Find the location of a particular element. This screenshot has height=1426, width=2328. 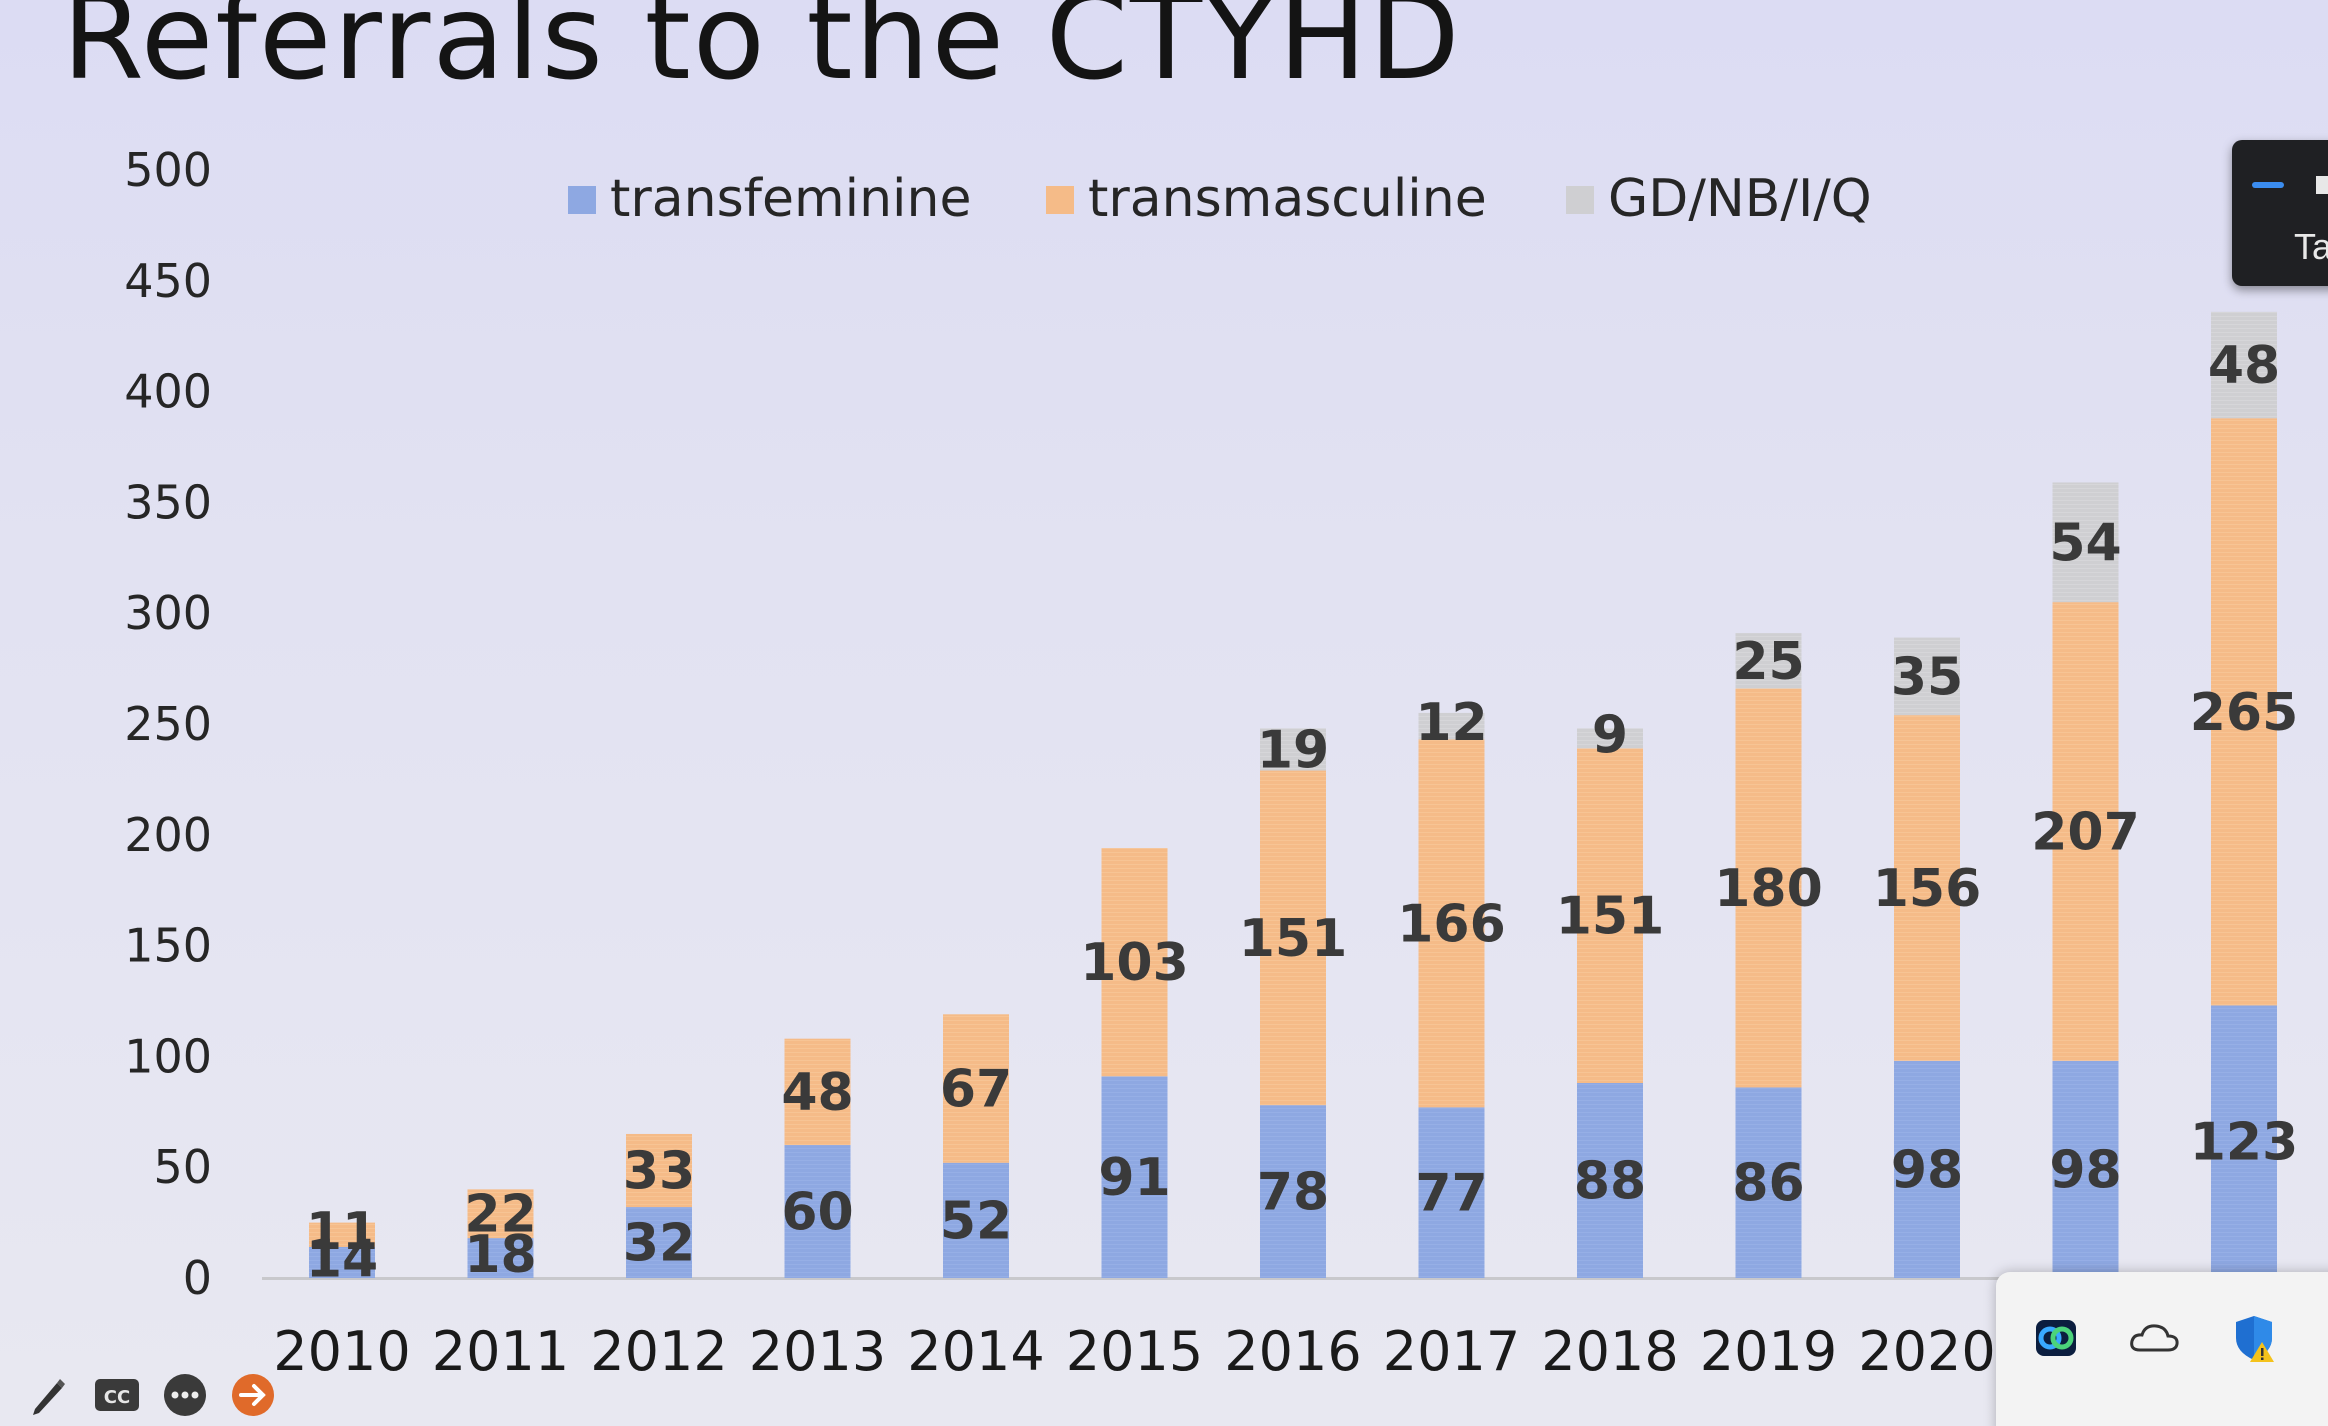

slide-title: Referrals to the CTYHD is located at coordinates (762, 53).